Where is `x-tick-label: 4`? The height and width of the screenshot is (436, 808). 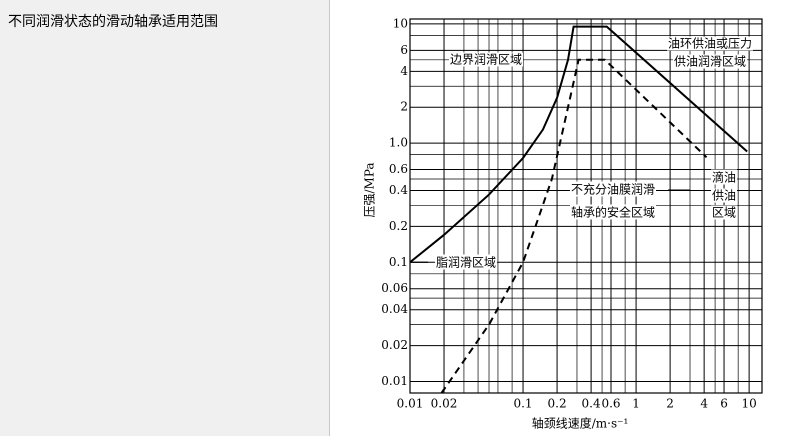 x-tick-label: 4 is located at coordinates (704, 404).